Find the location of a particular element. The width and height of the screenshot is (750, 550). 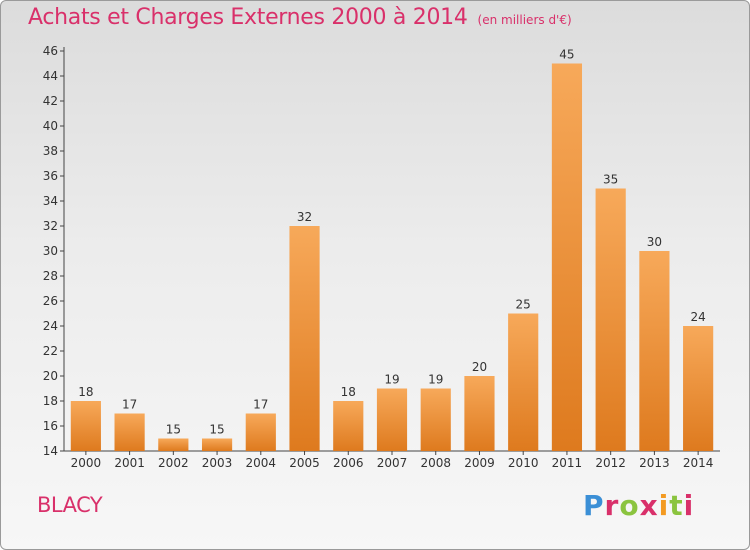

y-tick-label: 16 is located at coordinates (50, 426).